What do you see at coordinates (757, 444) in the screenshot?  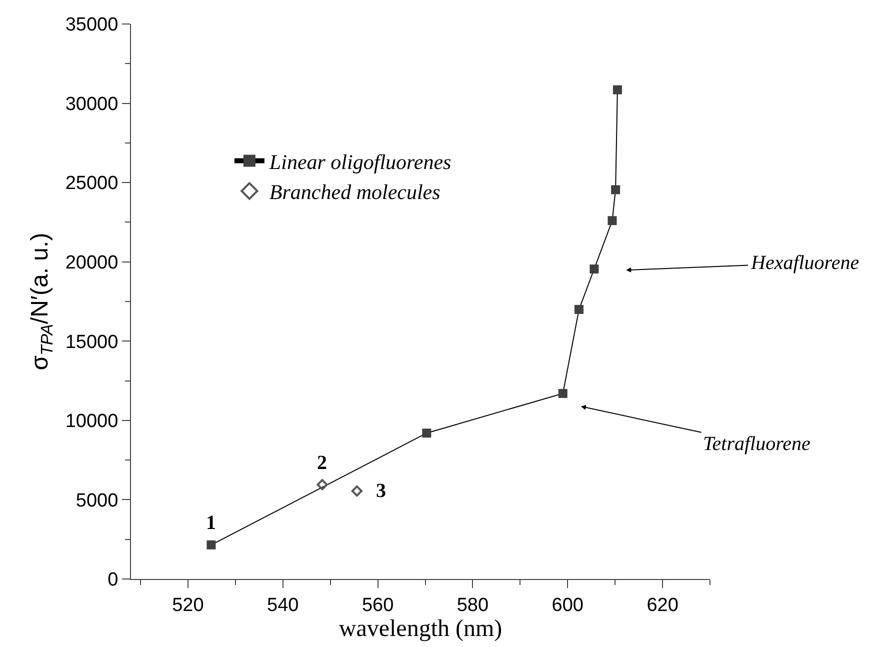 I see `annotation: Tetrafluorene` at bounding box center [757, 444].